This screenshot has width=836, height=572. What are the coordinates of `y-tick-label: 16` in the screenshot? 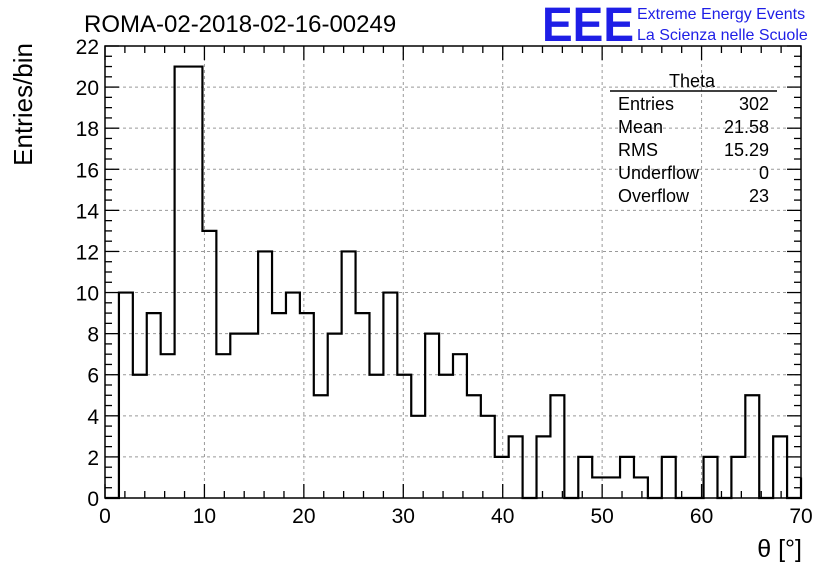 It's located at (87, 170).